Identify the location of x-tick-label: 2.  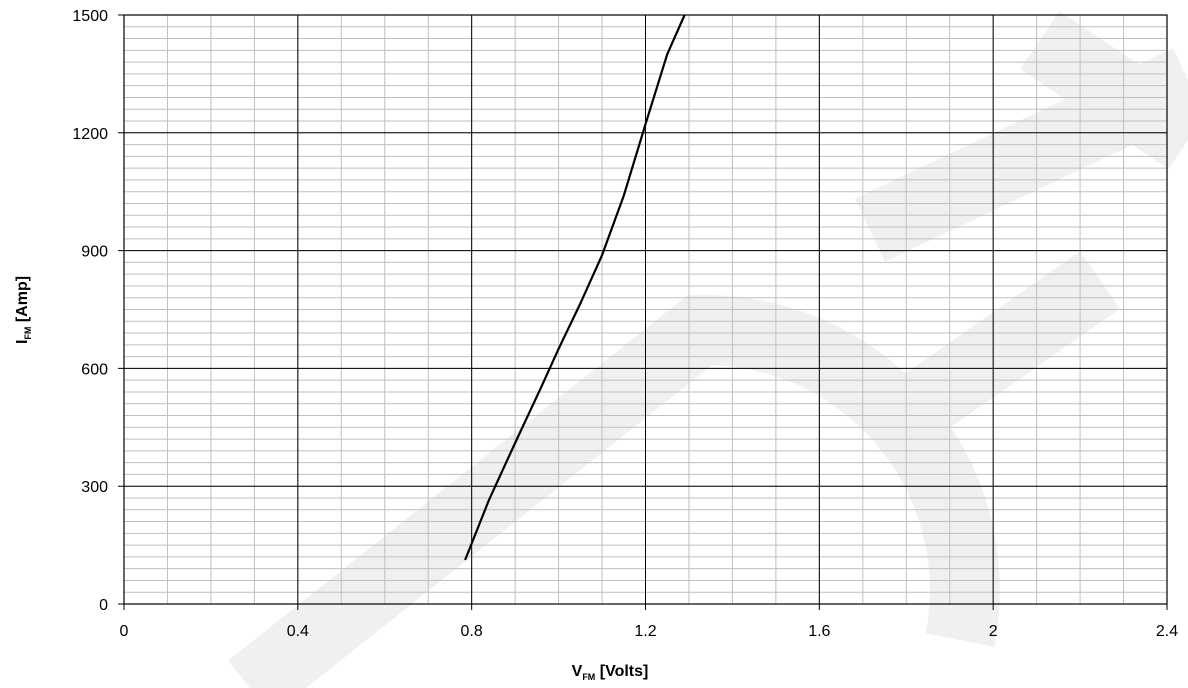
(993, 631).